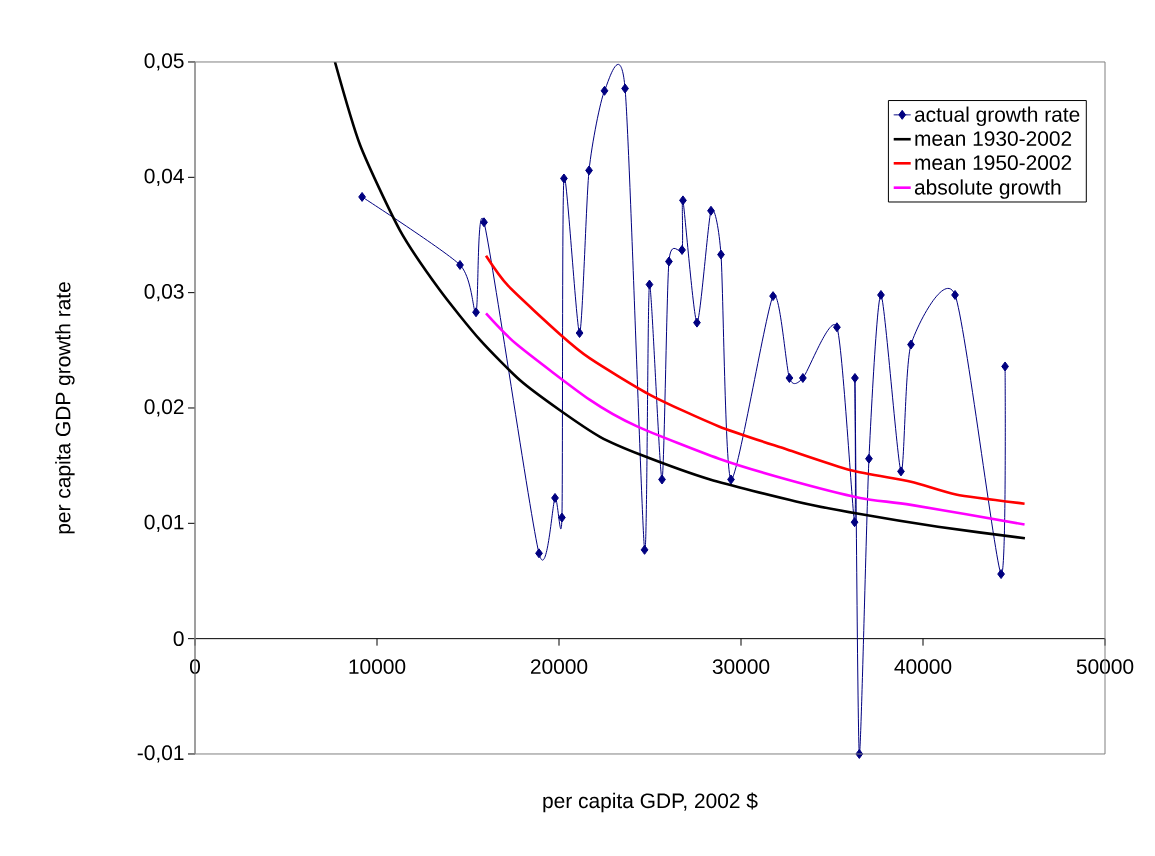 Image resolution: width=1155 pixels, height=856 pixels. What do you see at coordinates (923, 666) in the screenshot?
I see `x-tick-label: 40000` at bounding box center [923, 666].